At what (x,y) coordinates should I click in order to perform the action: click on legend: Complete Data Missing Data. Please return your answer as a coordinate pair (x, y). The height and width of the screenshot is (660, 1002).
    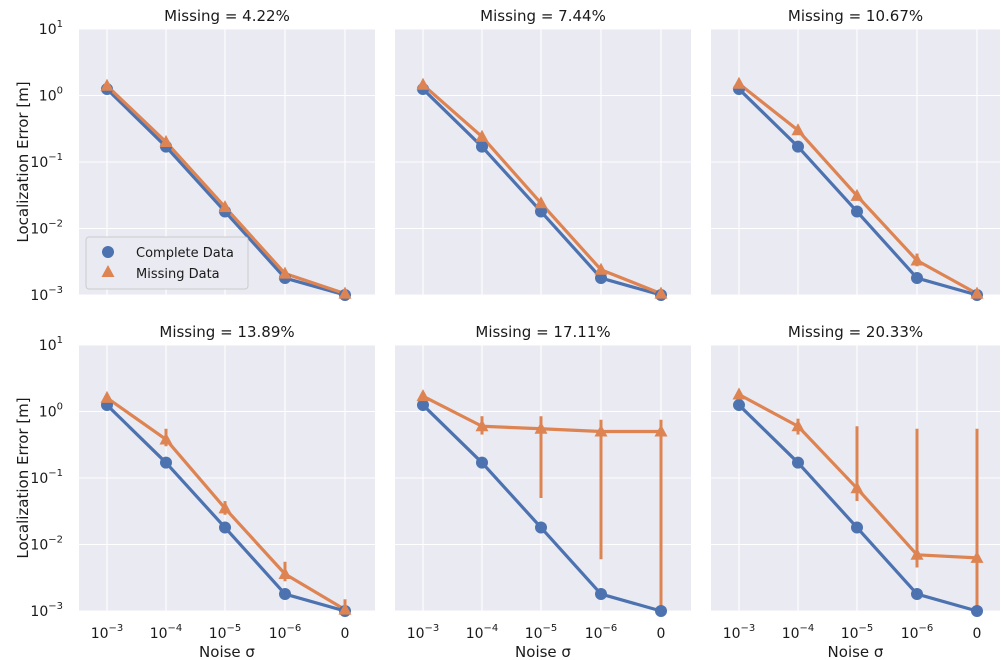
    Looking at the image, I should click on (167, 263).